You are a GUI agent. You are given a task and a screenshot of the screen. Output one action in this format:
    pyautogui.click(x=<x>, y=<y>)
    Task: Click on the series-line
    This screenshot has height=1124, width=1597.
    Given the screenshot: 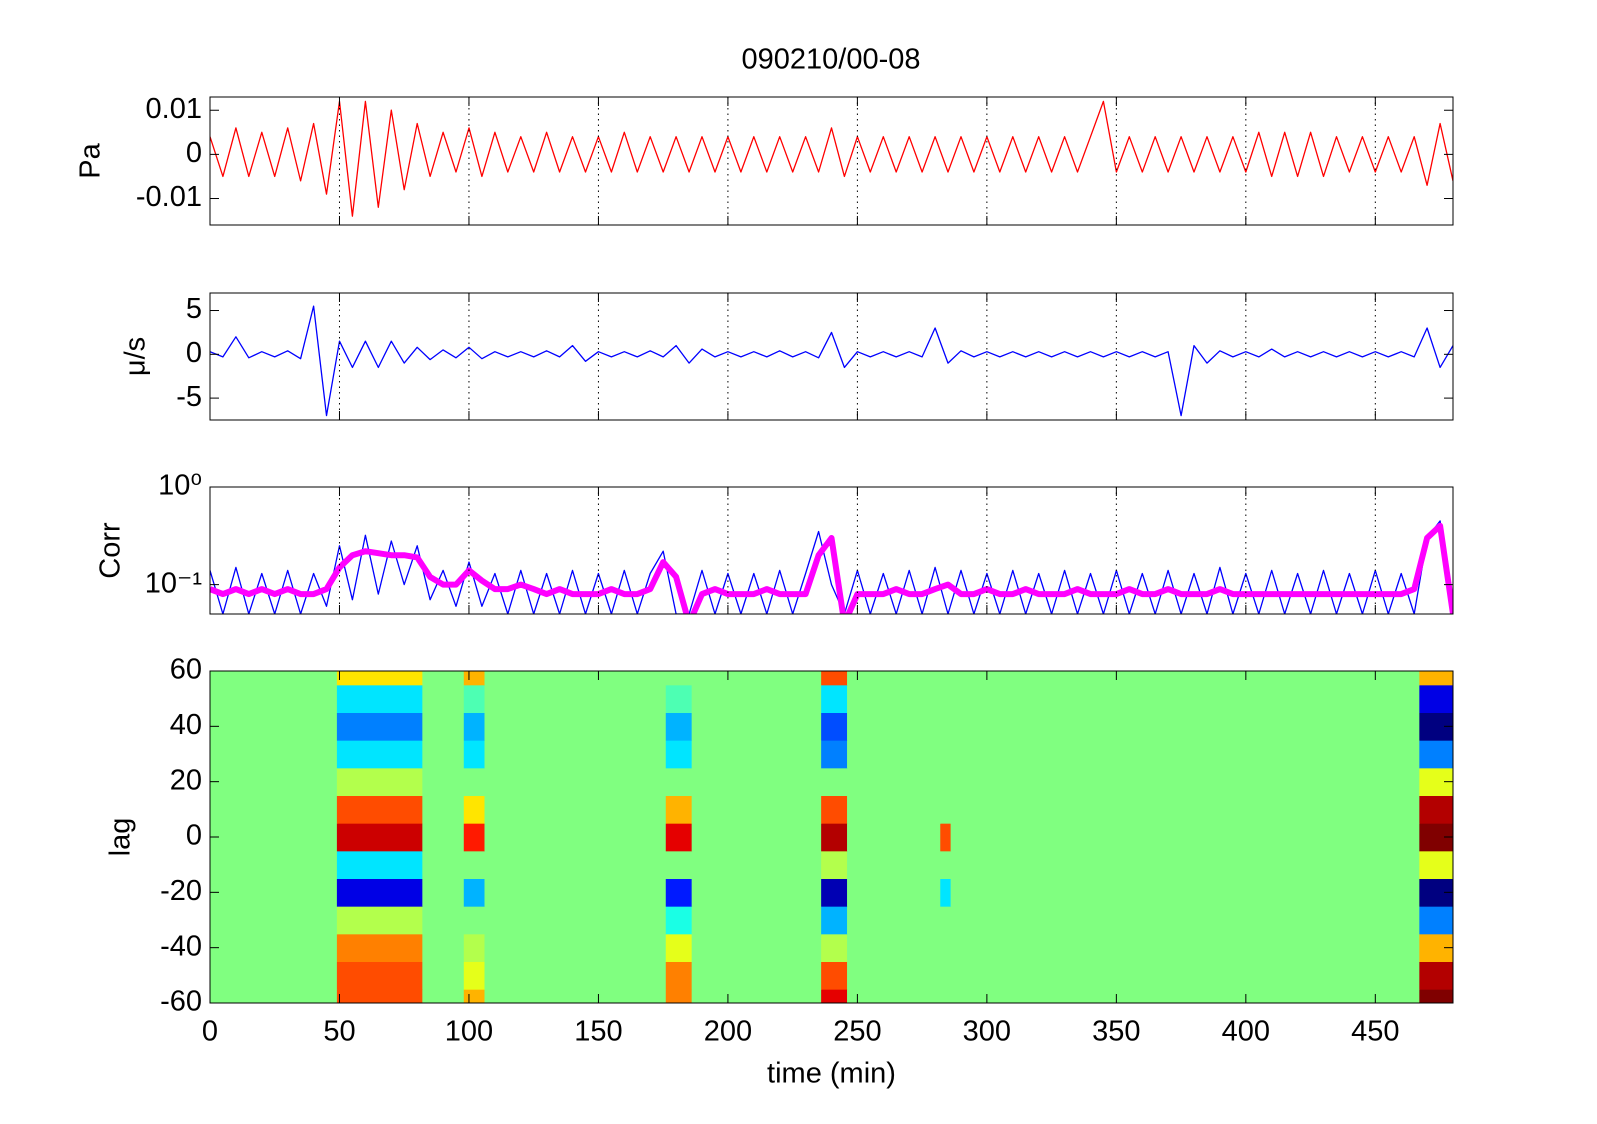 What is the action you would take?
    pyautogui.click(x=831, y=361)
    